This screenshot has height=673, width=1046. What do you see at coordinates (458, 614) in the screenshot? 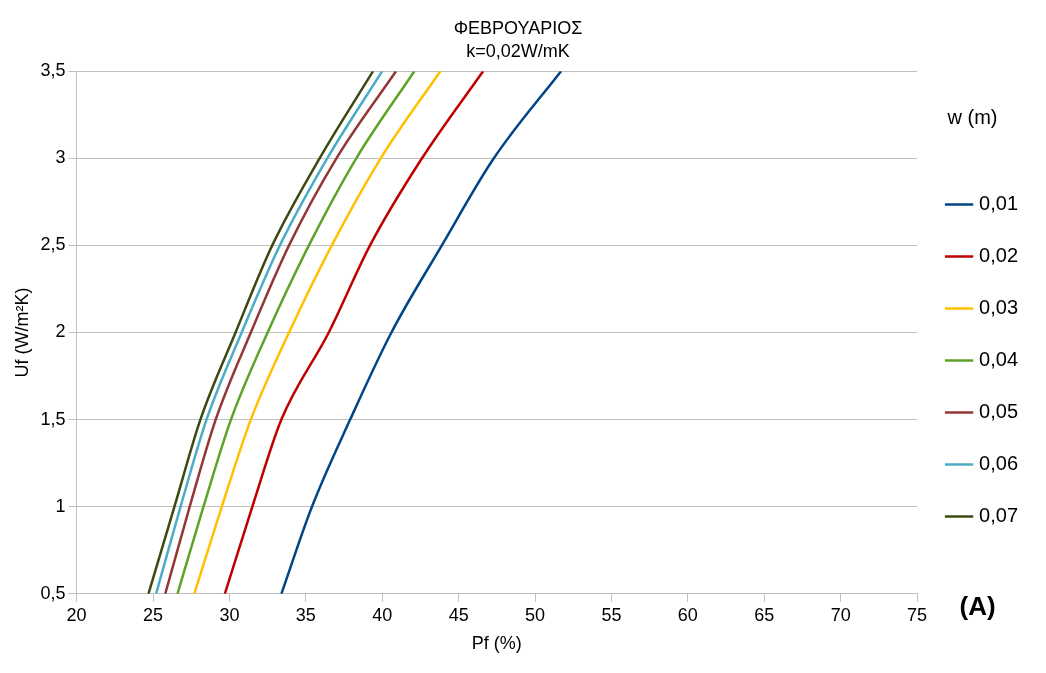
I see `x-tick-label: 45` at bounding box center [458, 614].